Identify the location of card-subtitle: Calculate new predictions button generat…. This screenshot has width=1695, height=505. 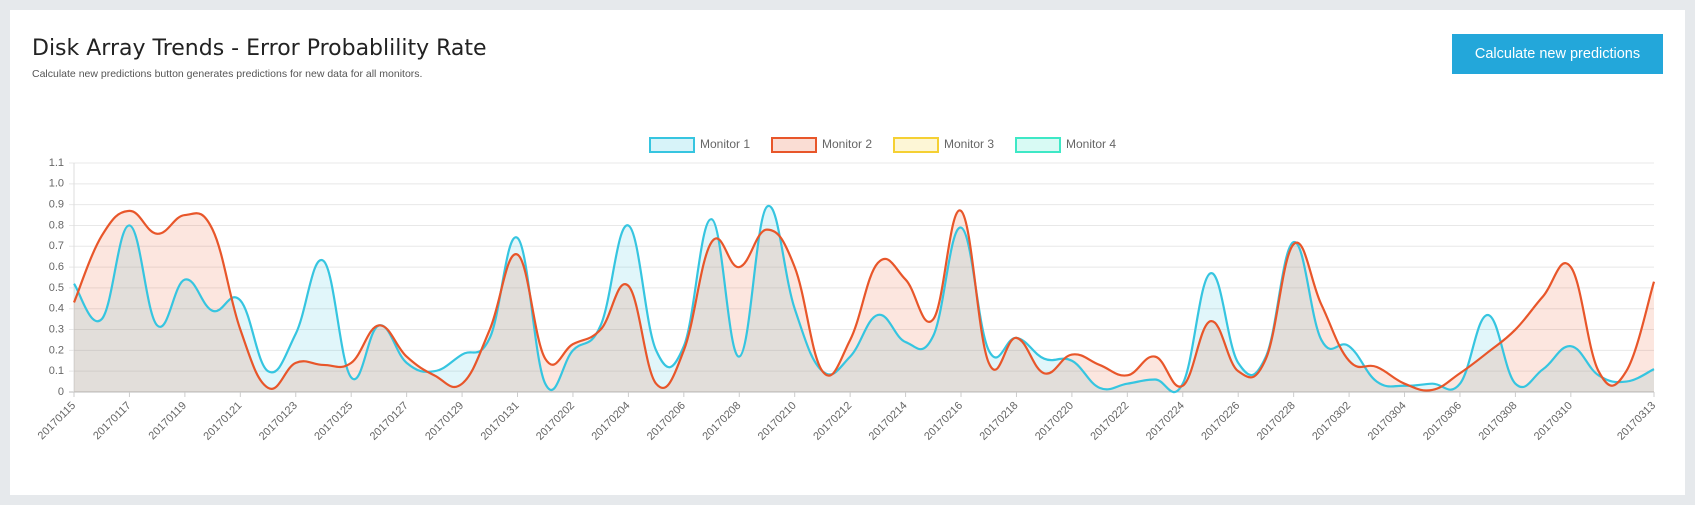
(227, 74).